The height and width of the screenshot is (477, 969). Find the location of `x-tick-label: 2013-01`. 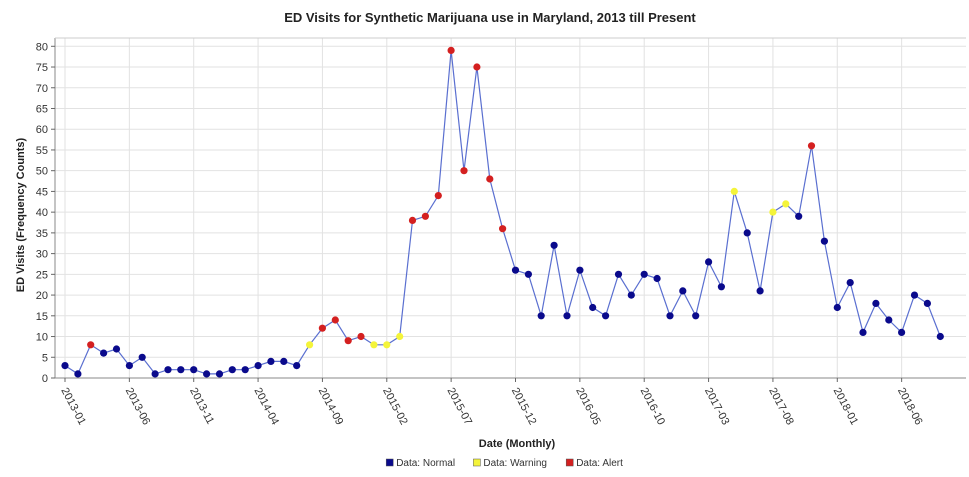

x-tick-label: 2013-01 is located at coordinates (73, 406).